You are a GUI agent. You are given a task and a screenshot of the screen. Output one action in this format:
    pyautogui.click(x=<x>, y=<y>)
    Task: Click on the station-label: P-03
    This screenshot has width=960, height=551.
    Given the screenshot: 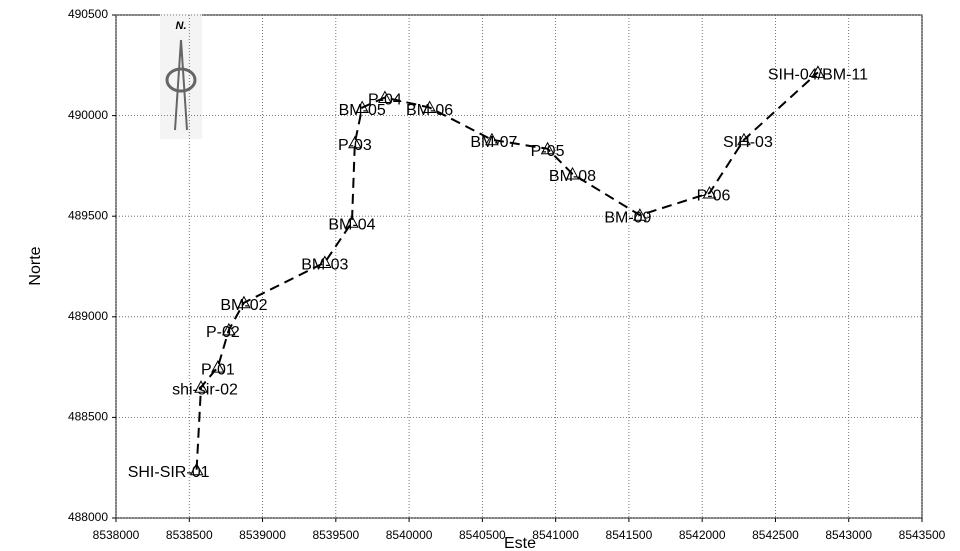 What is the action you would take?
    pyautogui.click(x=355, y=145)
    